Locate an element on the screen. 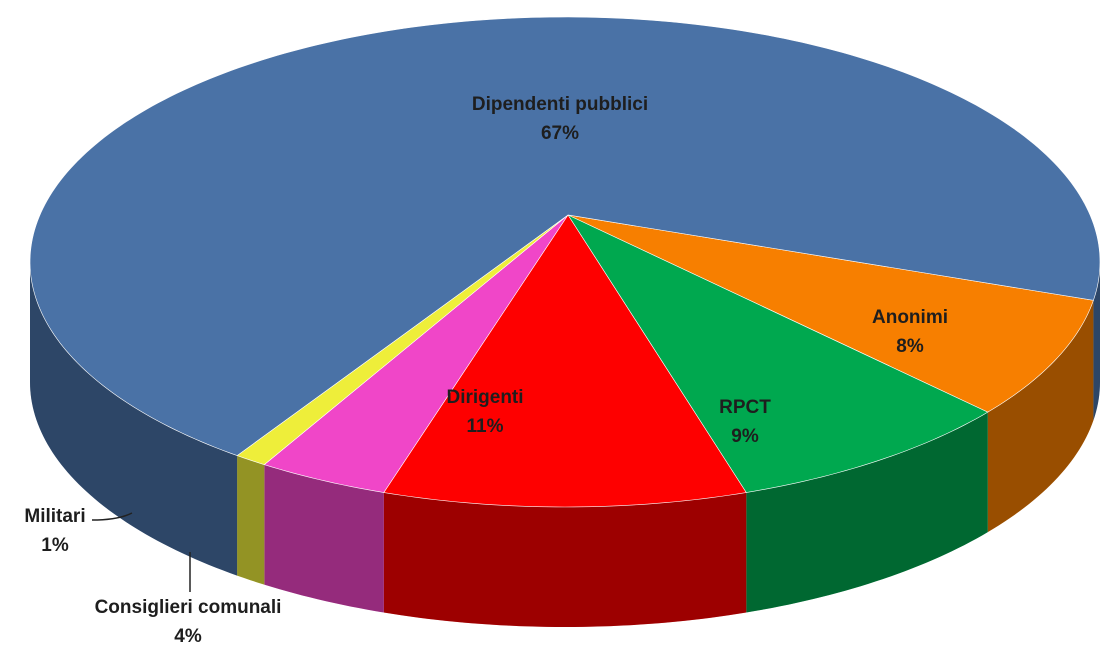 The image size is (1108, 650). slice-label: RPCT is located at coordinates (745, 407).